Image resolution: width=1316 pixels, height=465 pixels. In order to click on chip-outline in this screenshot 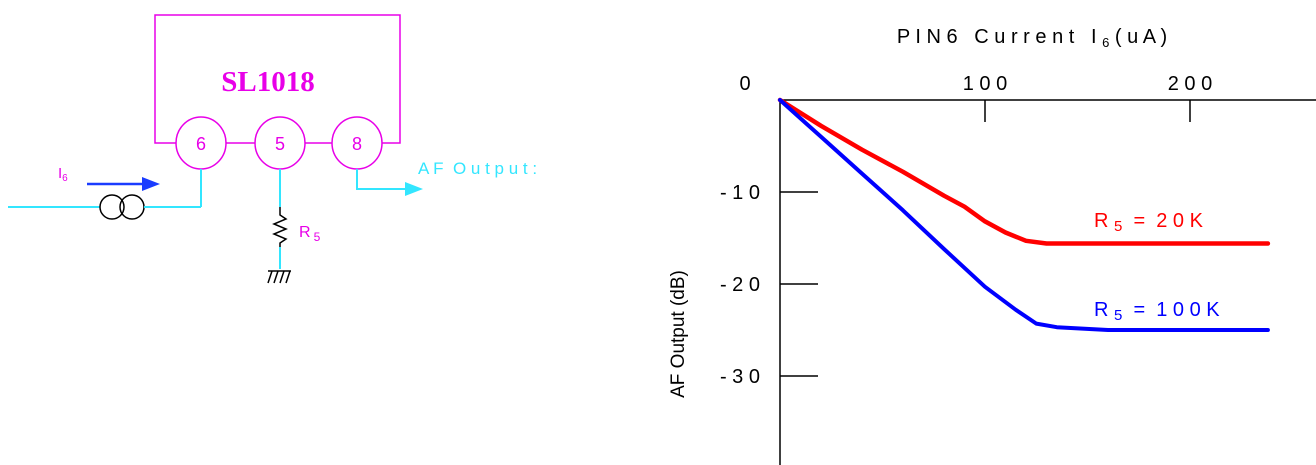, I will do `click(277, 79)`.